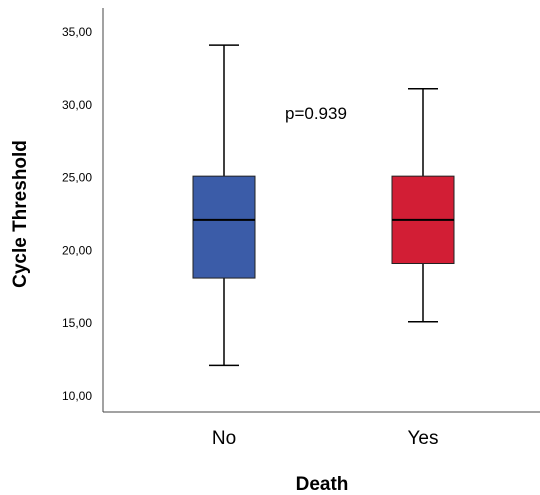  What do you see at coordinates (224, 227) in the screenshot?
I see `iqr-box` at bounding box center [224, 227].